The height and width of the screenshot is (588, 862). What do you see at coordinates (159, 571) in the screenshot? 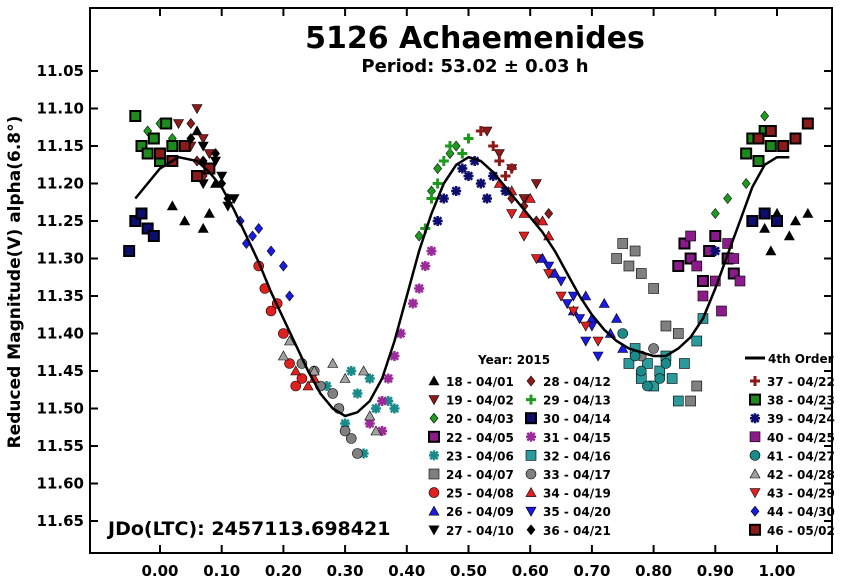
I see `x-tick-label: 0.00` at bounding box center [159, 571].